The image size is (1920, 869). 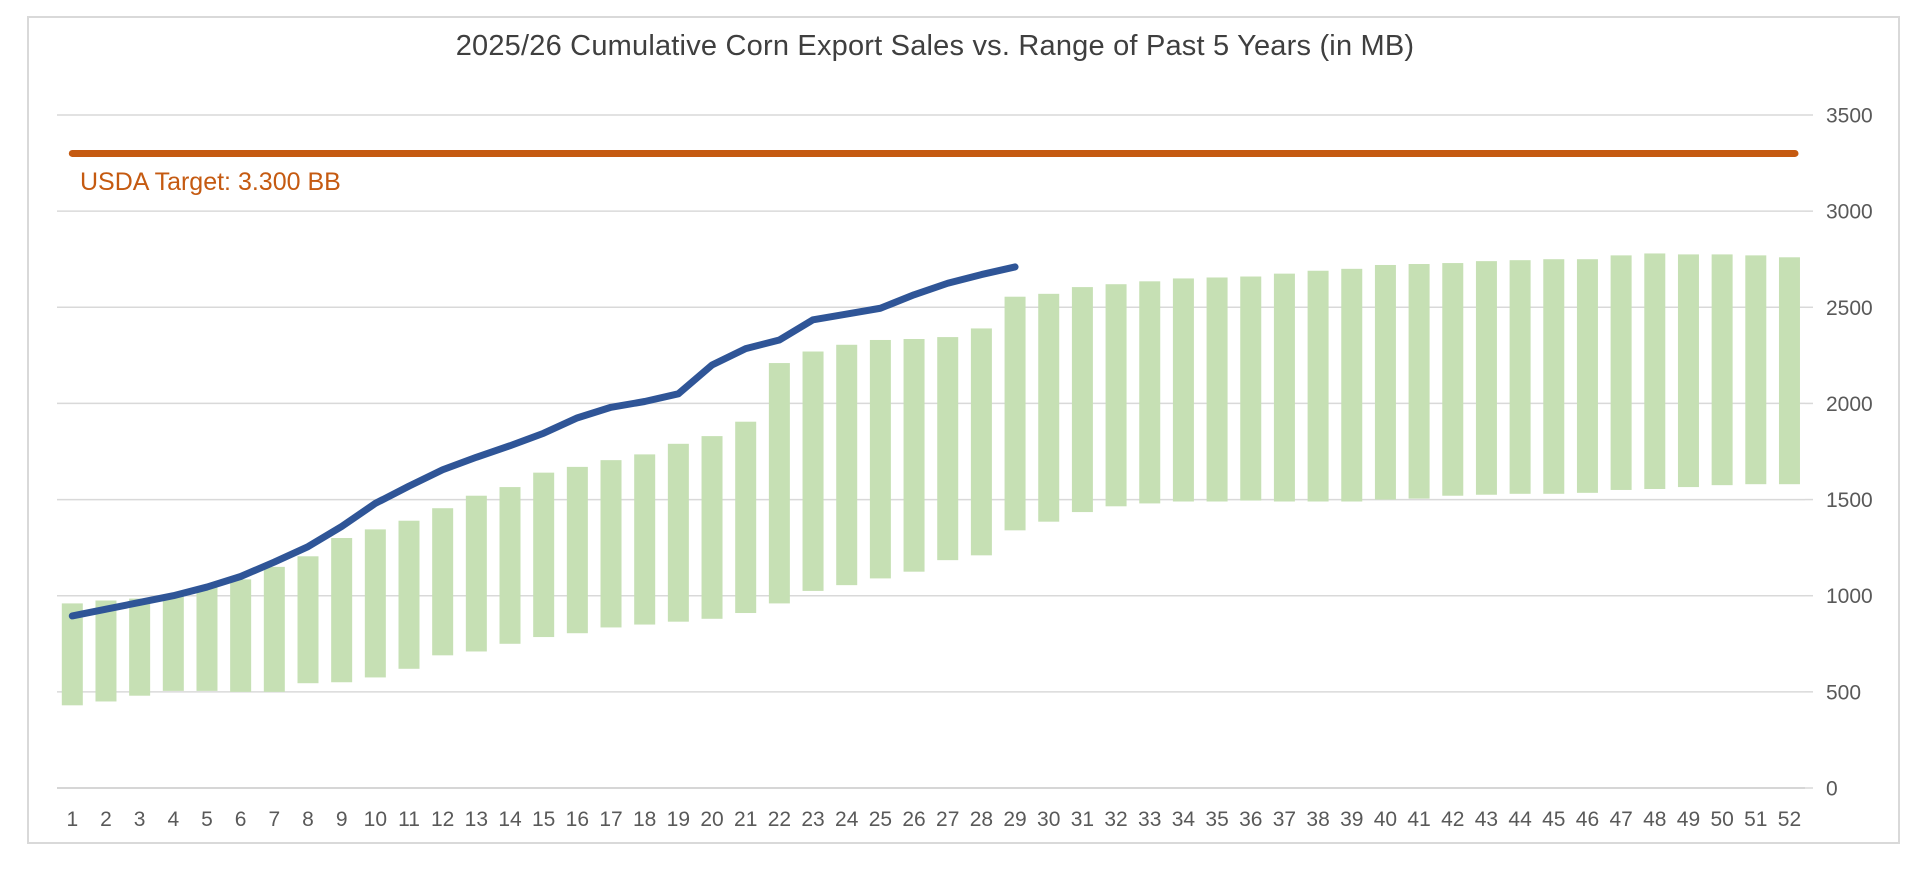 I want to click on x-axis-label: 22, so click(x=779, y=819).